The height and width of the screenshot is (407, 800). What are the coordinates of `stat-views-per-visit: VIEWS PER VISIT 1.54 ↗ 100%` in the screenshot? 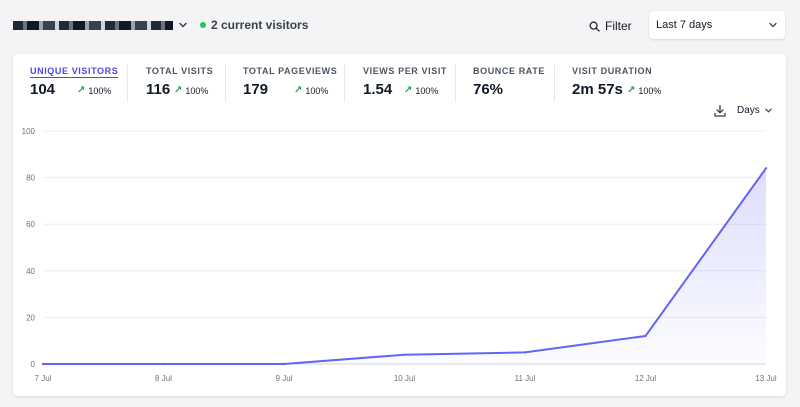 It's located at (405, 84).